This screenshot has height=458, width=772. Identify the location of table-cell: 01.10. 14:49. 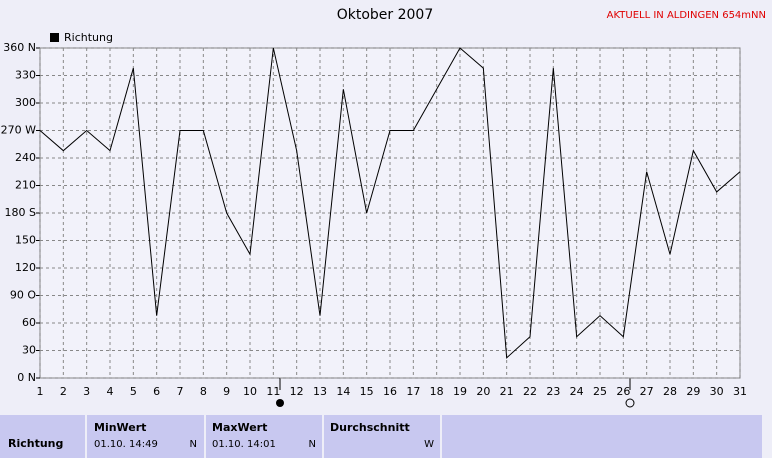
(126, 444).